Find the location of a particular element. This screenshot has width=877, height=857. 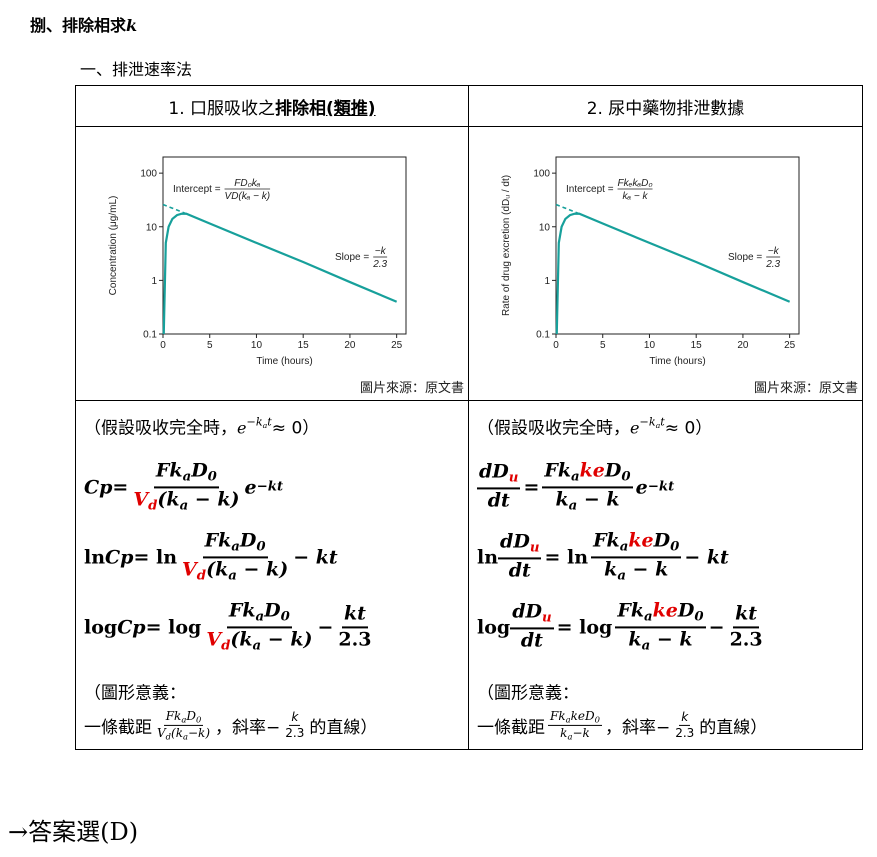

y-tick-label: 10 is located at coordinates (152, 227).